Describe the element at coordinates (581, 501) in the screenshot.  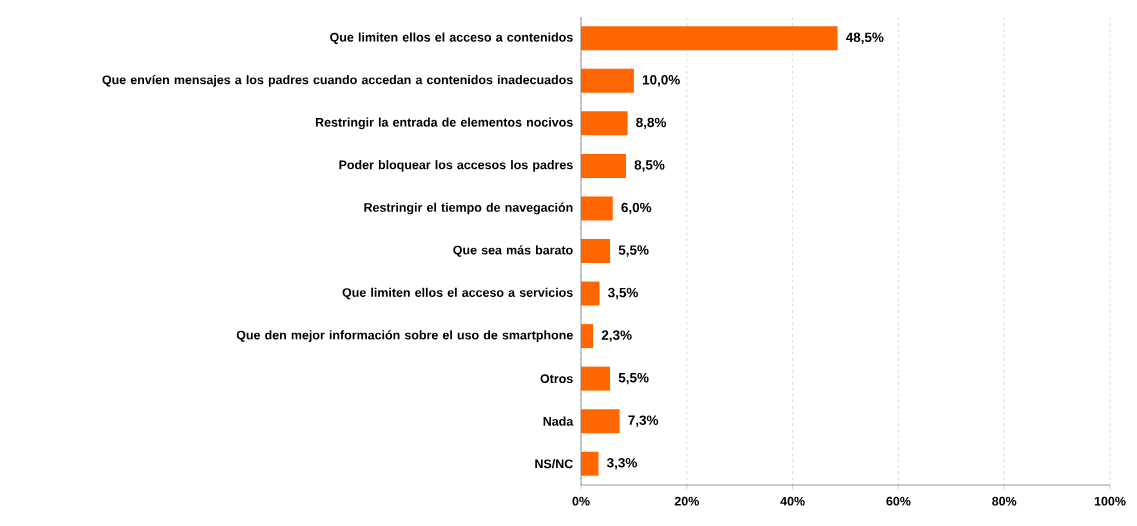
I see `x-tick-label: 0%` at that location.